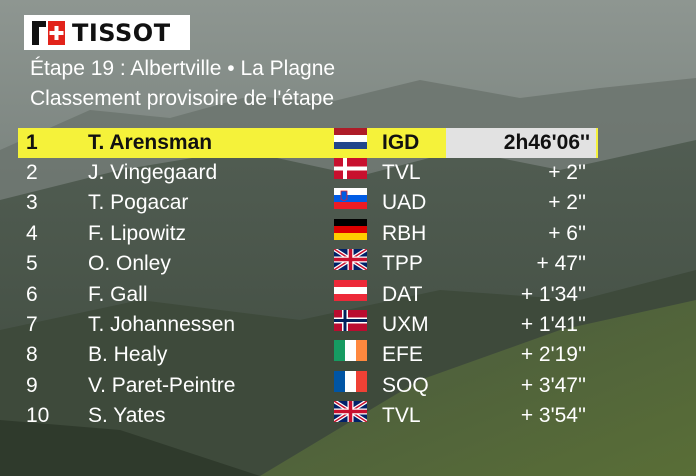 The height and width of the screenshot is (476, 696). I want to click on position: 2, so click(32, 172).